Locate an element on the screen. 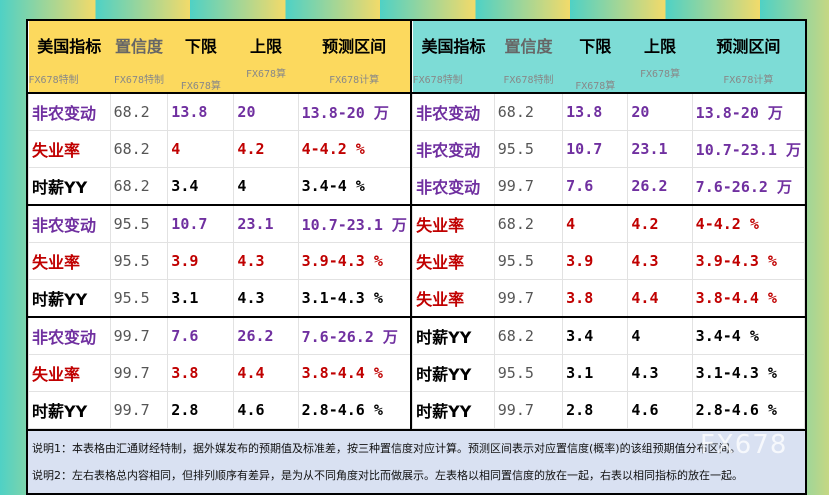 The height and width of the screenshot is (495, 829). header-confidence: 置信度 FX678特制 is located at coordinates (528, 57).